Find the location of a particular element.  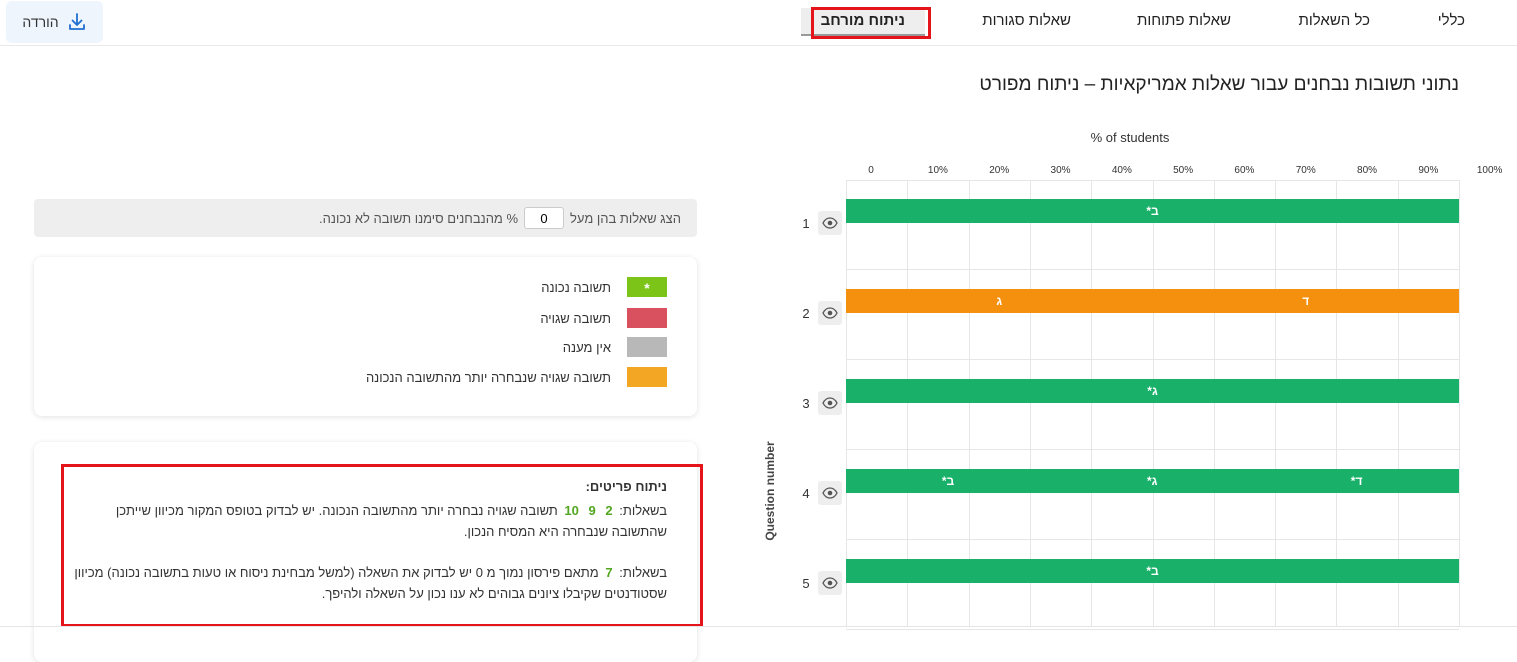

question-number-label: 4 is located at coordinates (806, 493).